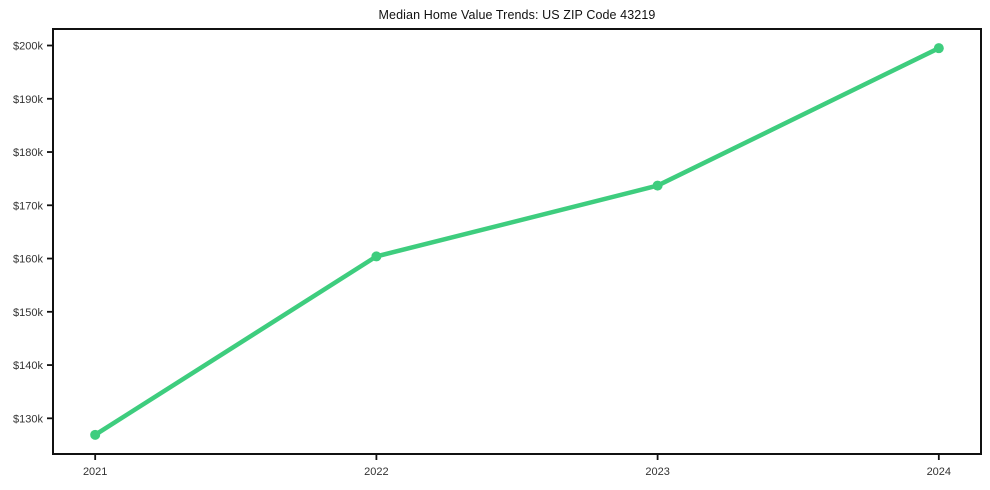 The width and height of the screenshot is (990, 490). What do you see at coordinates (376, 472) in the screenshot?
I see `x-axis-tick-label: 2022` at bounding box center [376, 472].